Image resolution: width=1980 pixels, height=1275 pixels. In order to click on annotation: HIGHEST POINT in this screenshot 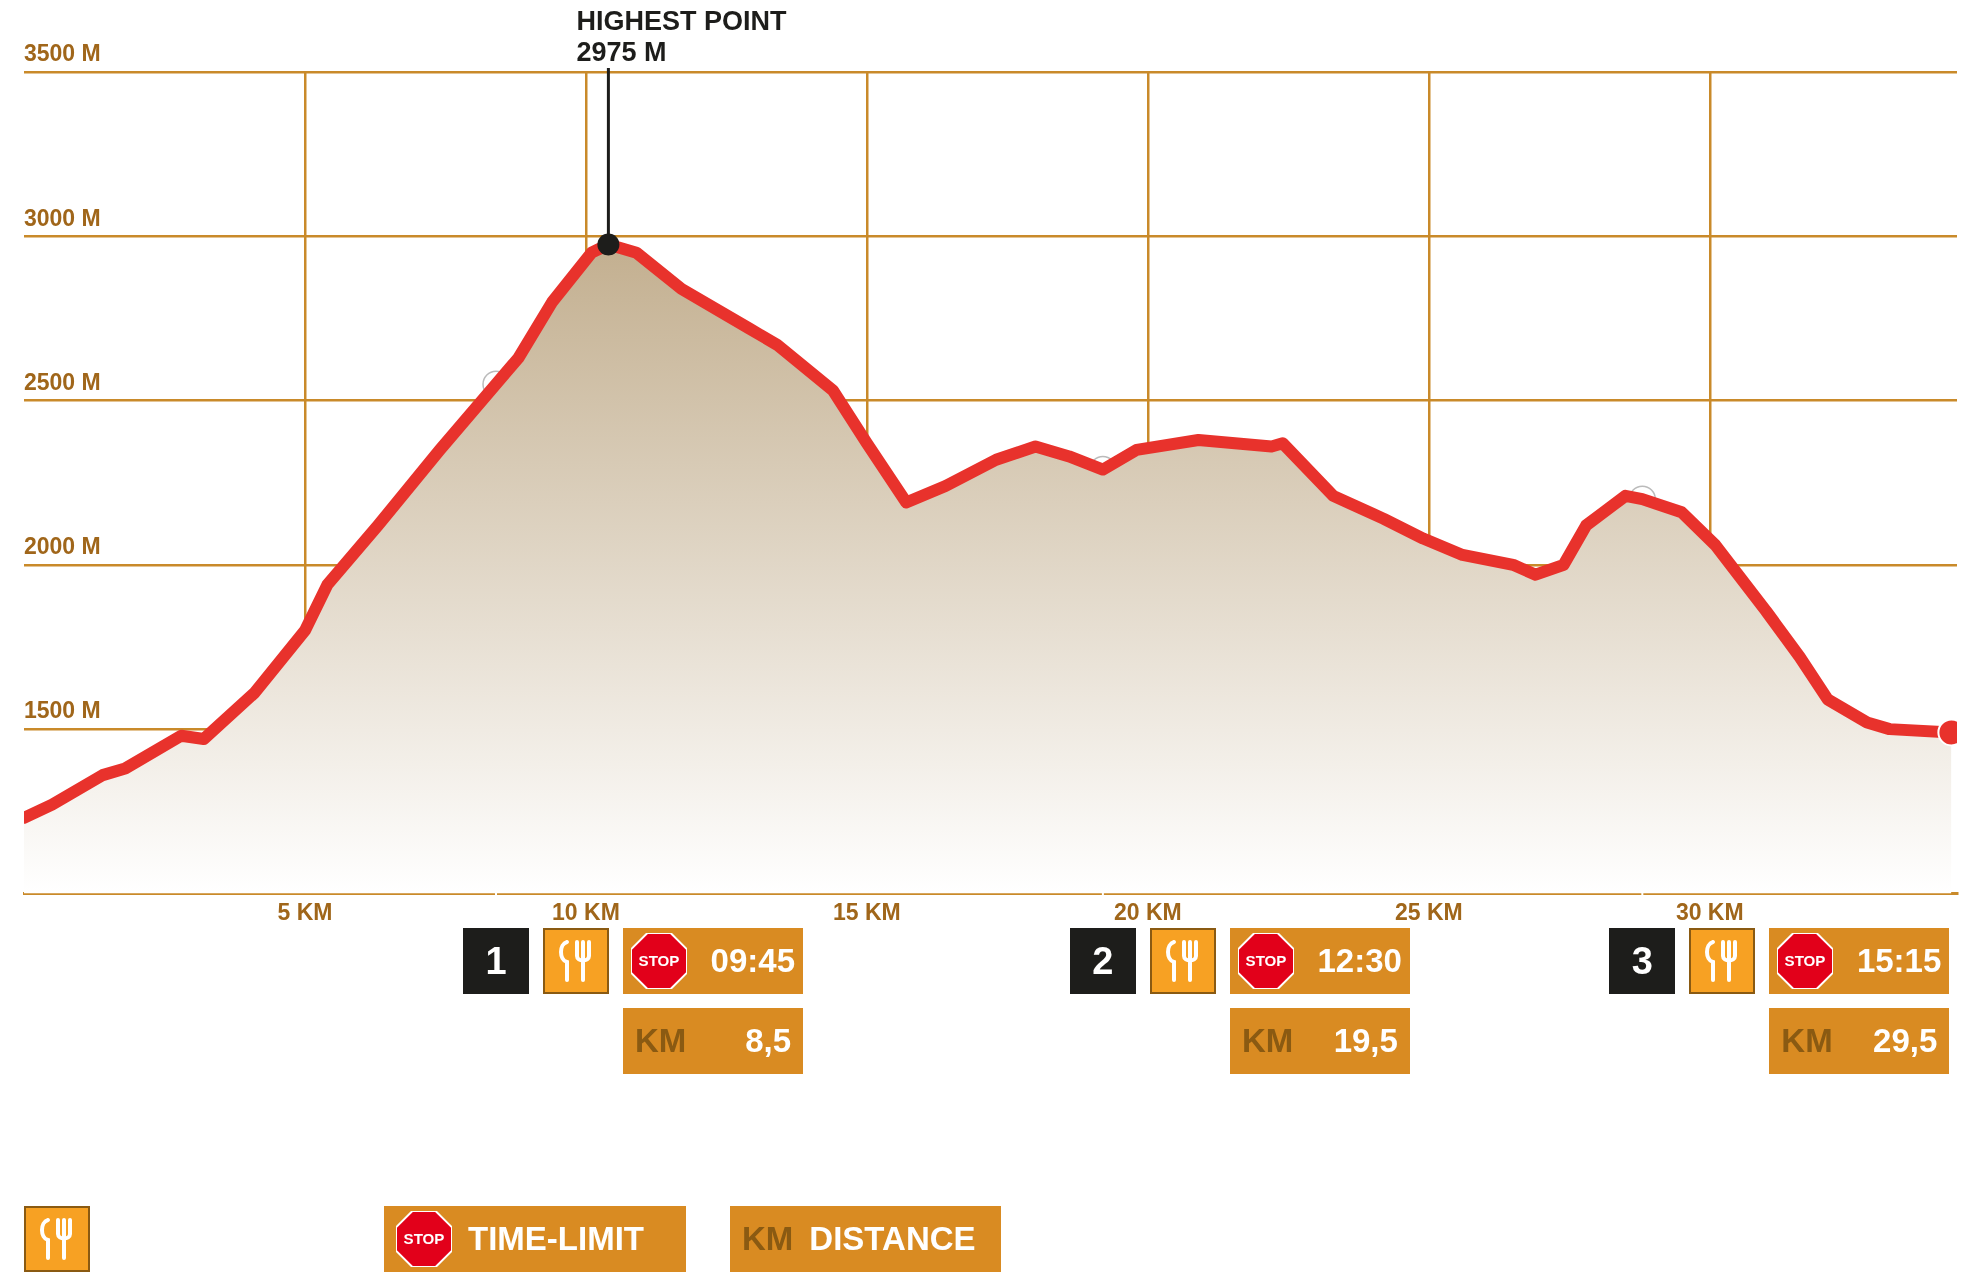, I will do `click(681, 21)`.